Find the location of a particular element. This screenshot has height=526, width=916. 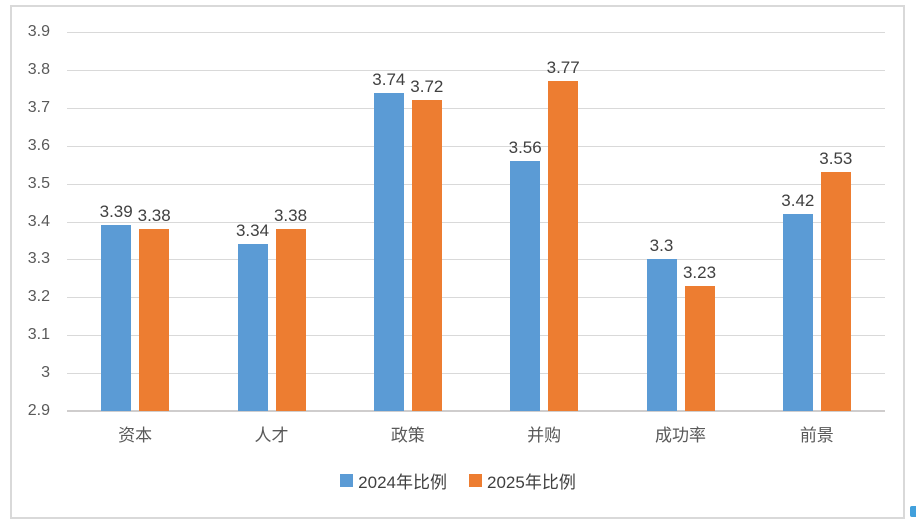

data-label: 3.23 is located at coordinates (699, 272).